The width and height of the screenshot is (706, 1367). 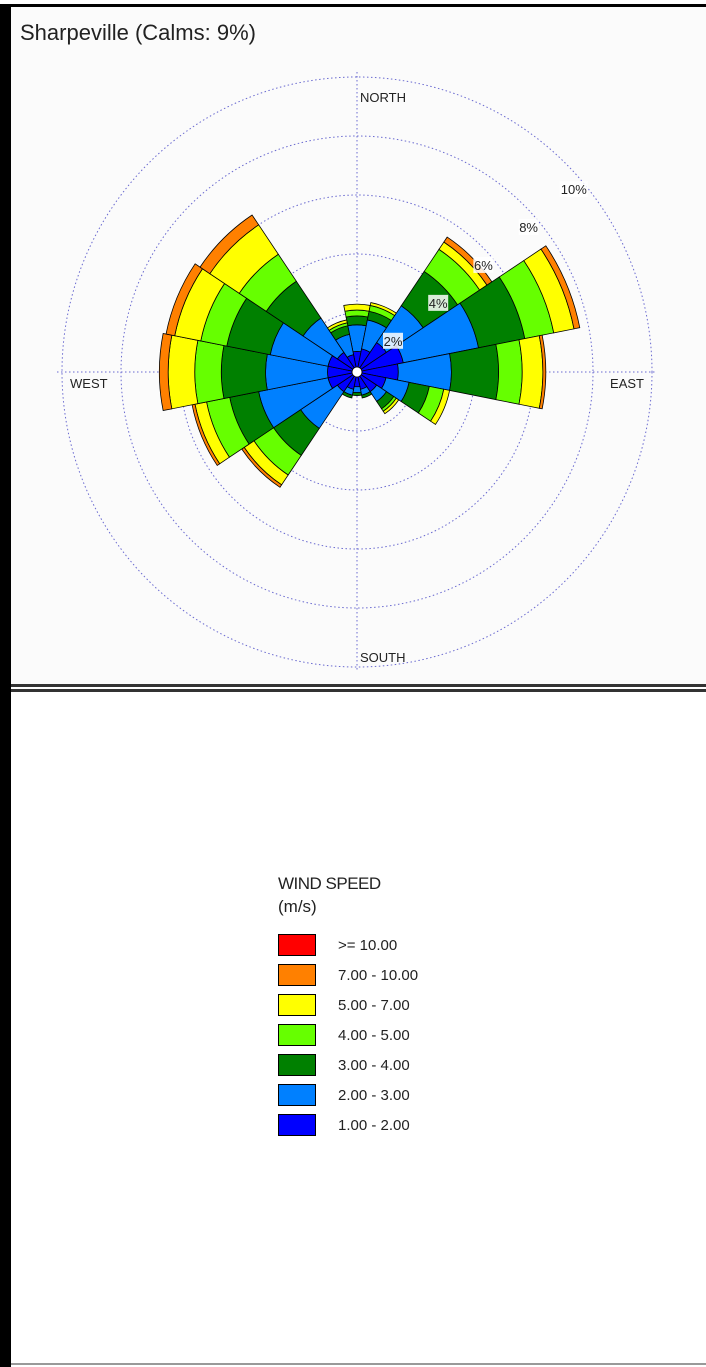 I want to click on legend-item: 3.00 - 4.00, so click(x=348, y=1065).